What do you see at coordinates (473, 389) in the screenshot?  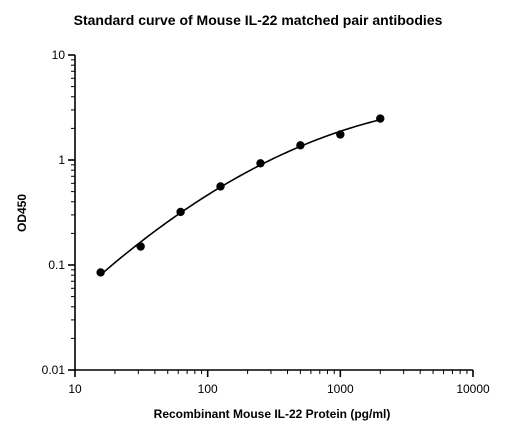 I see `x-tick-label: 10000` at bounding box center [473, 389].